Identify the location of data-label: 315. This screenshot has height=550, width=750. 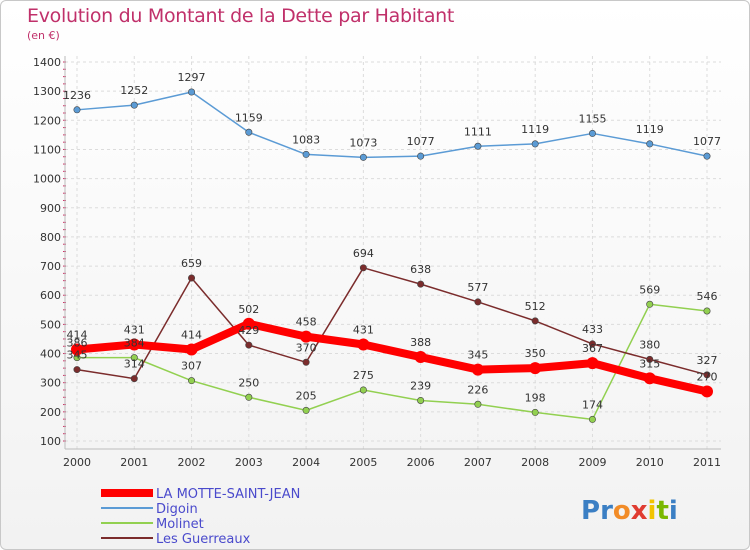
(649, 363).